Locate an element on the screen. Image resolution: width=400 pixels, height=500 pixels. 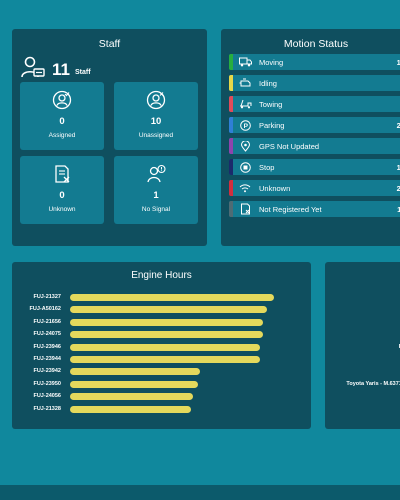
vehicle-label: FUJ-23944 is located at coordinates (47, 359).